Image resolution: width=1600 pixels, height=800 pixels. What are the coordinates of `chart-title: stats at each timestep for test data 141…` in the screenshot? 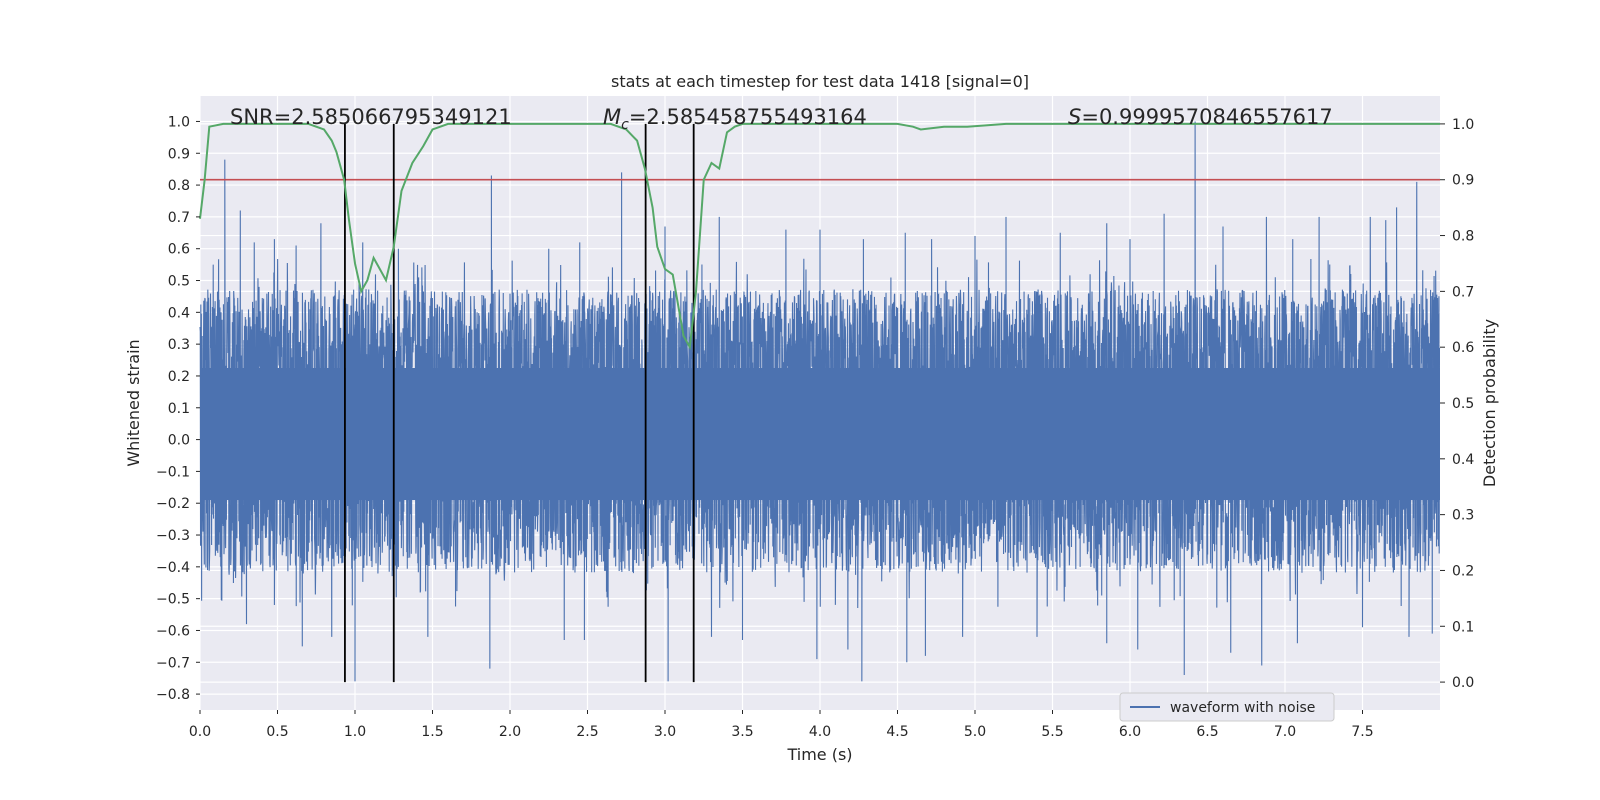 It's located at (820, 81).